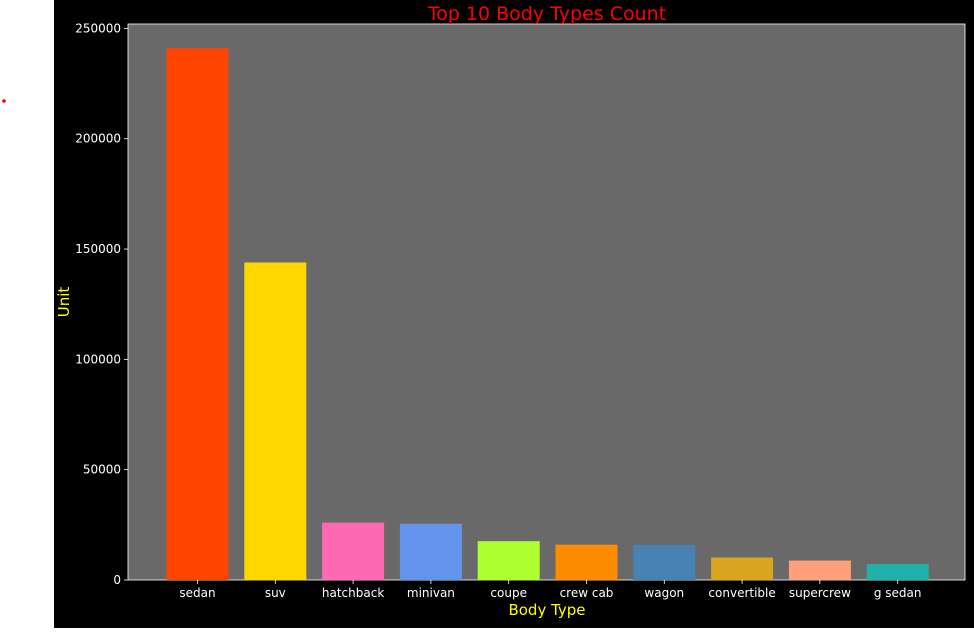  I want to click on bar-sedan, so click(197, 314).